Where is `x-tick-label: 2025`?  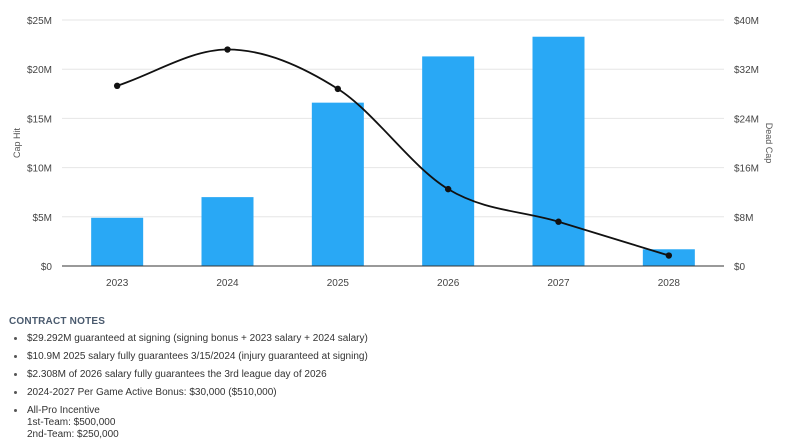
x-tick-label: 2025 is located at coordinates (338, 283).